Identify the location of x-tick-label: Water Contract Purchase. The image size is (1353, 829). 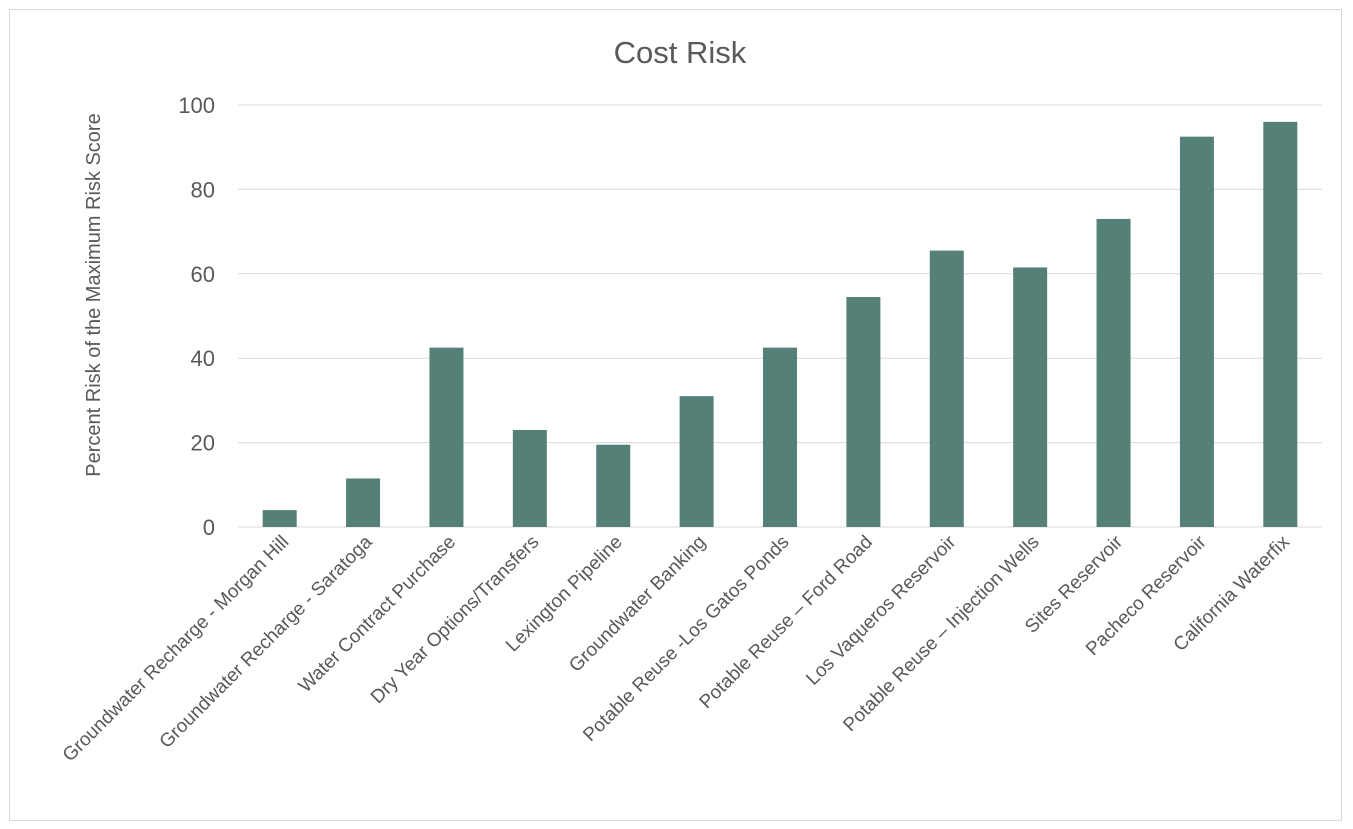
(377, 614).